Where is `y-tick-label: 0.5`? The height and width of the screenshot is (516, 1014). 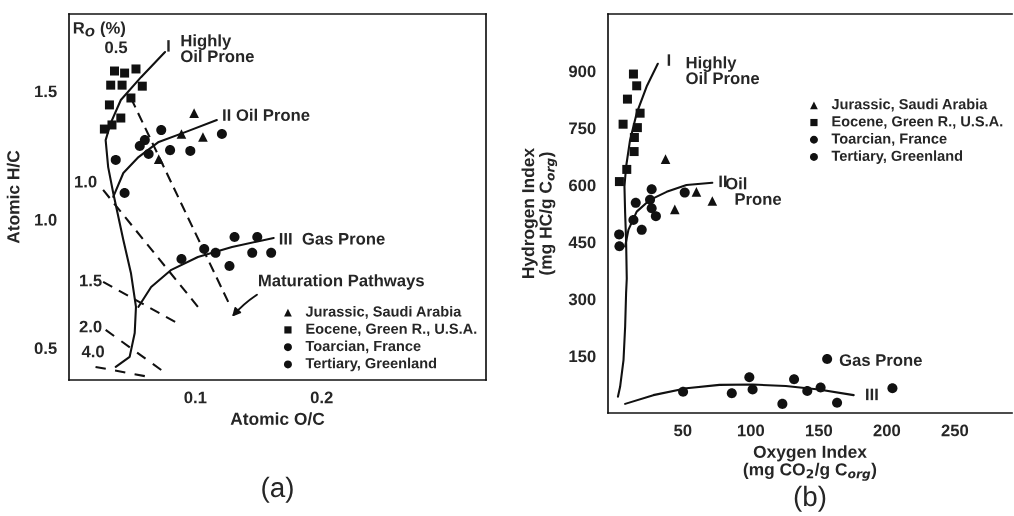 y-tick-label: 0.5 is located at coordinates (45, 348).